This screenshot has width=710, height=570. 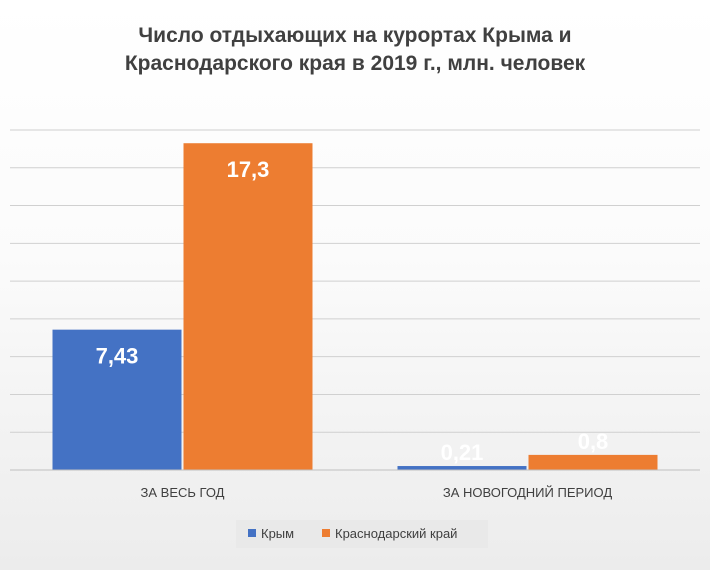 What do you see at coordinates (396, 533) in the screenshot?
I see `legend-label: Краснодарский край` at bounding box center [396, 533].